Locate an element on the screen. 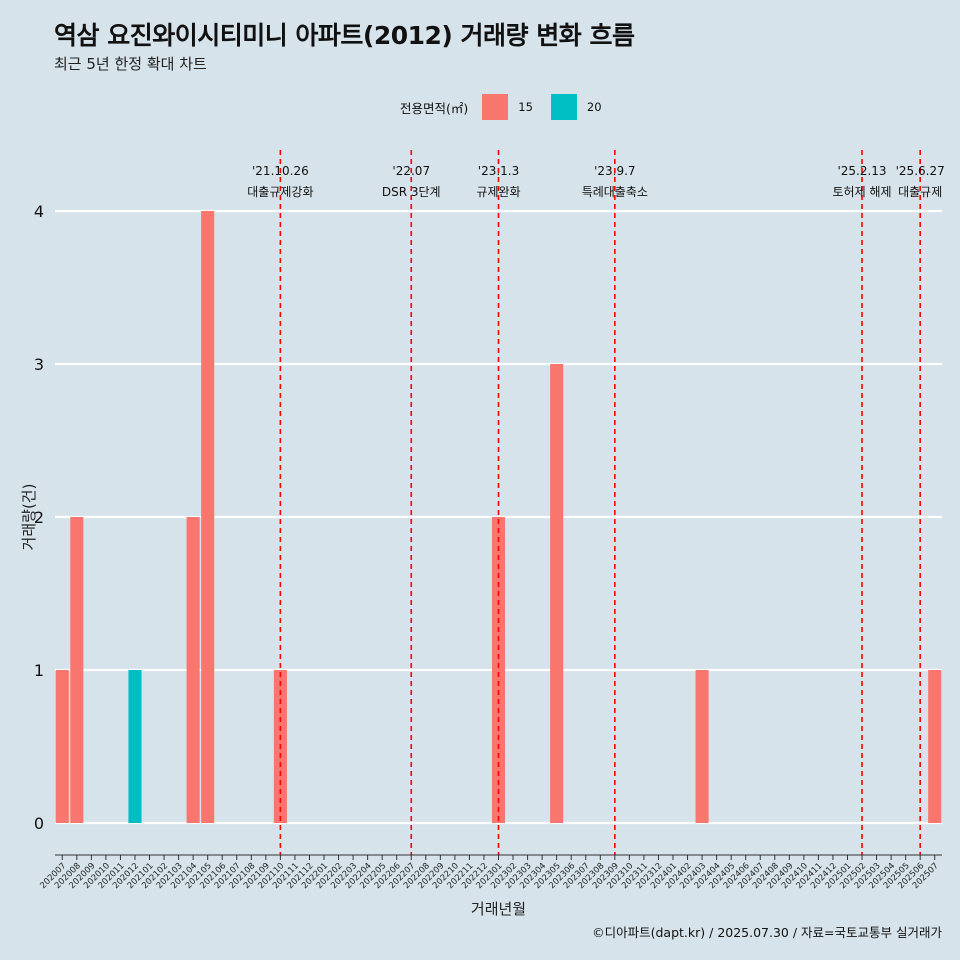  event-label-202502: 토허제 해제 is located at coordinates (862, 192).